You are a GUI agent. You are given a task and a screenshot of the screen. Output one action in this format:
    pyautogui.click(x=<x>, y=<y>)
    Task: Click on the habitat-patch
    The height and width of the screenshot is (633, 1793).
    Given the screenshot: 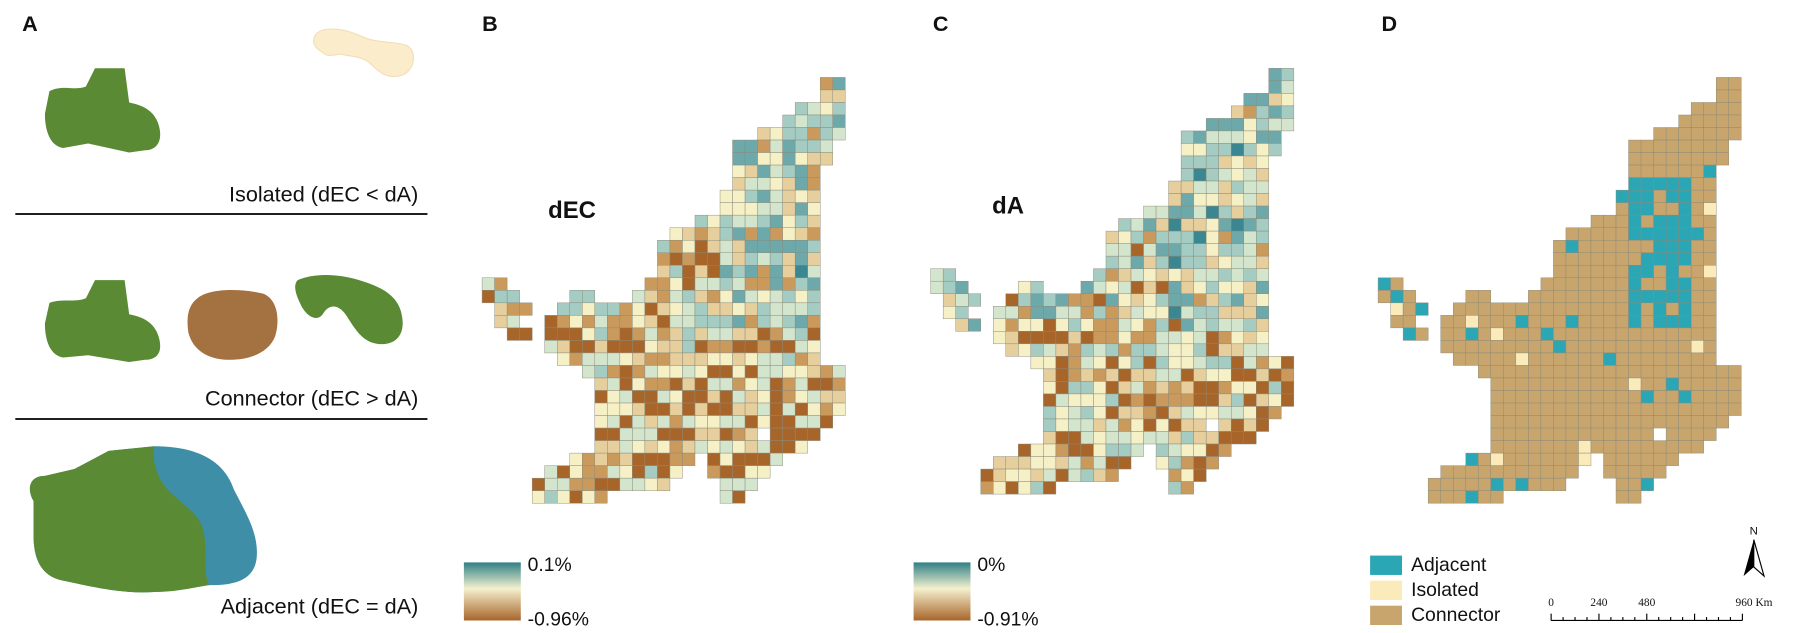 What is the action you would take?
    pyautogui.click(x=119, y=519)
    